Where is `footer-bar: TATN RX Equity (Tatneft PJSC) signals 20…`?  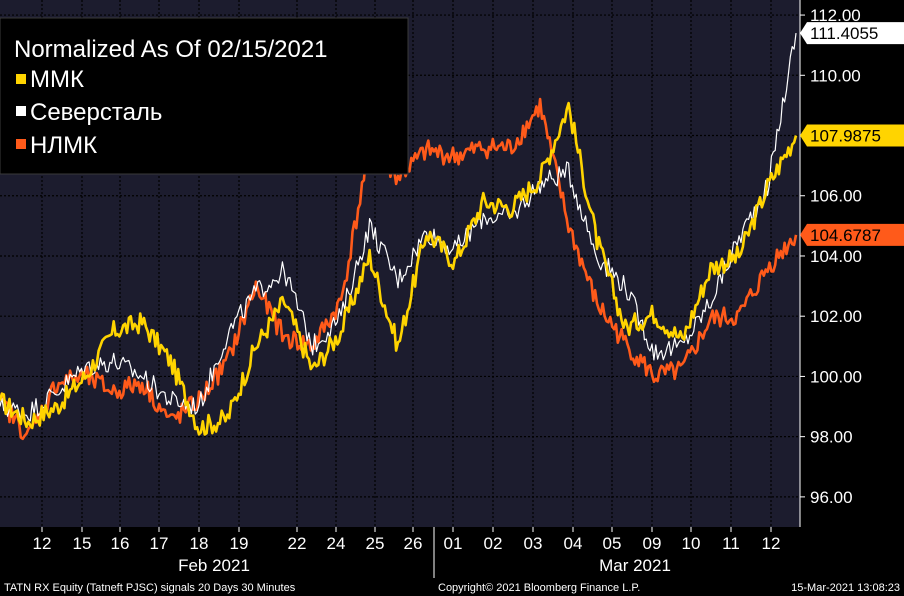 footer-bar: TATN RX Equity (Tatneft PJSC) signals 20… is located at coordinates (452, 587).